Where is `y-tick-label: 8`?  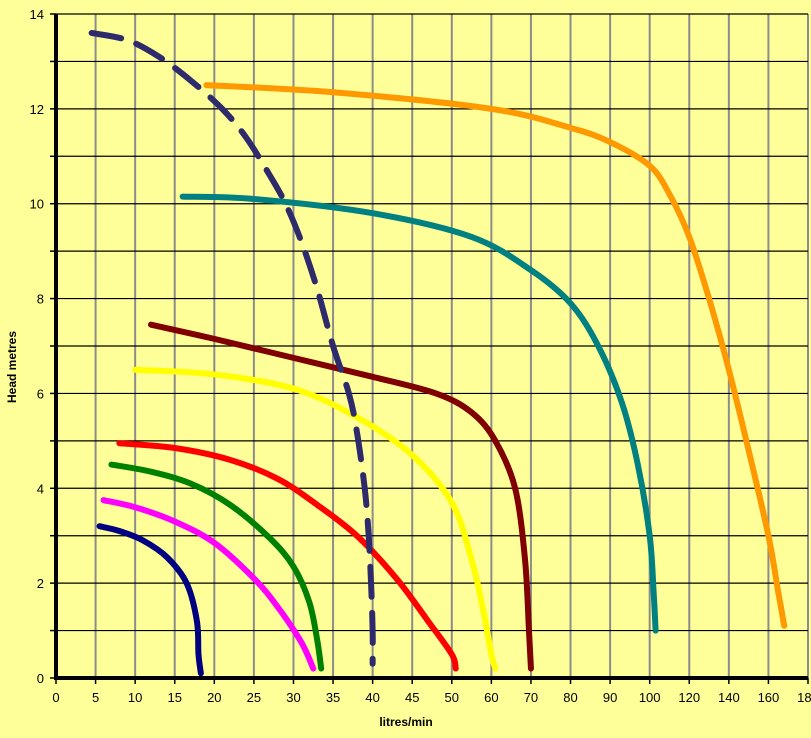
y-tick-label: 8 is located at coordinates (40, 299).